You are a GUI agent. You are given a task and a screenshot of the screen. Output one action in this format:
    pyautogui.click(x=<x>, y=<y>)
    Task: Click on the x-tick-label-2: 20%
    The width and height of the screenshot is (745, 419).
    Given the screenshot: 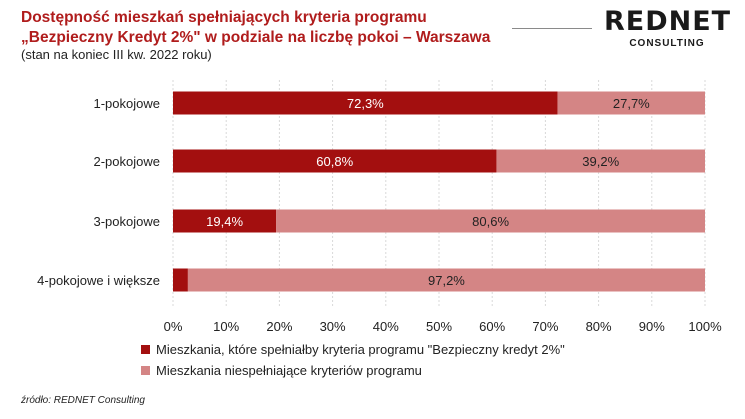 What is the action you would take?
    pyautogui.click(x=279, y=326)
    